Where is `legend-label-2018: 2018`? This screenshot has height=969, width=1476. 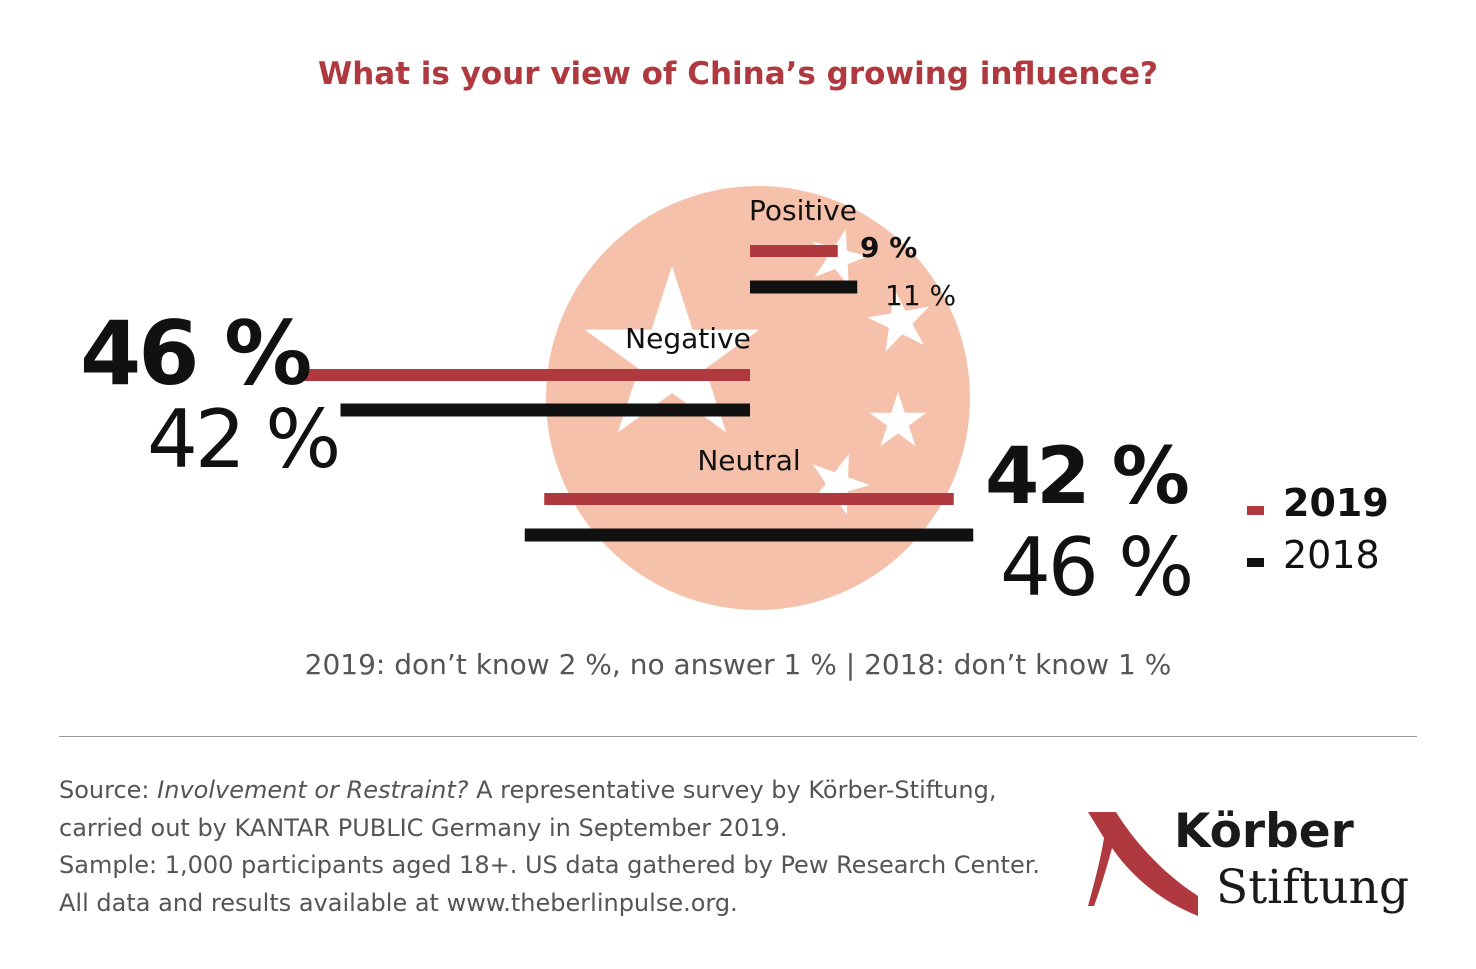
legend-label-2018: 2018 is located at coordinates (1331, 555).